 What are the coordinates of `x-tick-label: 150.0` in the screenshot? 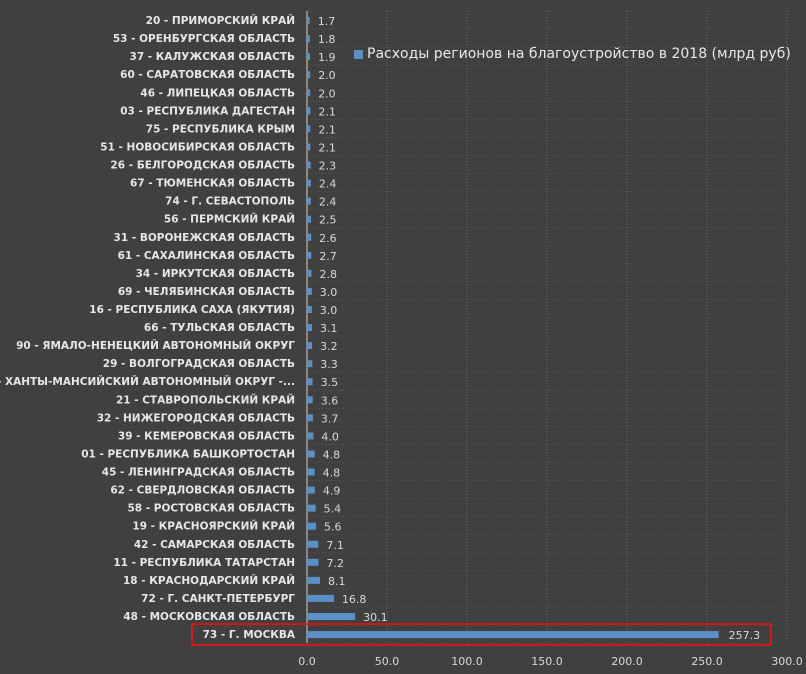 It's located at (547, 661).